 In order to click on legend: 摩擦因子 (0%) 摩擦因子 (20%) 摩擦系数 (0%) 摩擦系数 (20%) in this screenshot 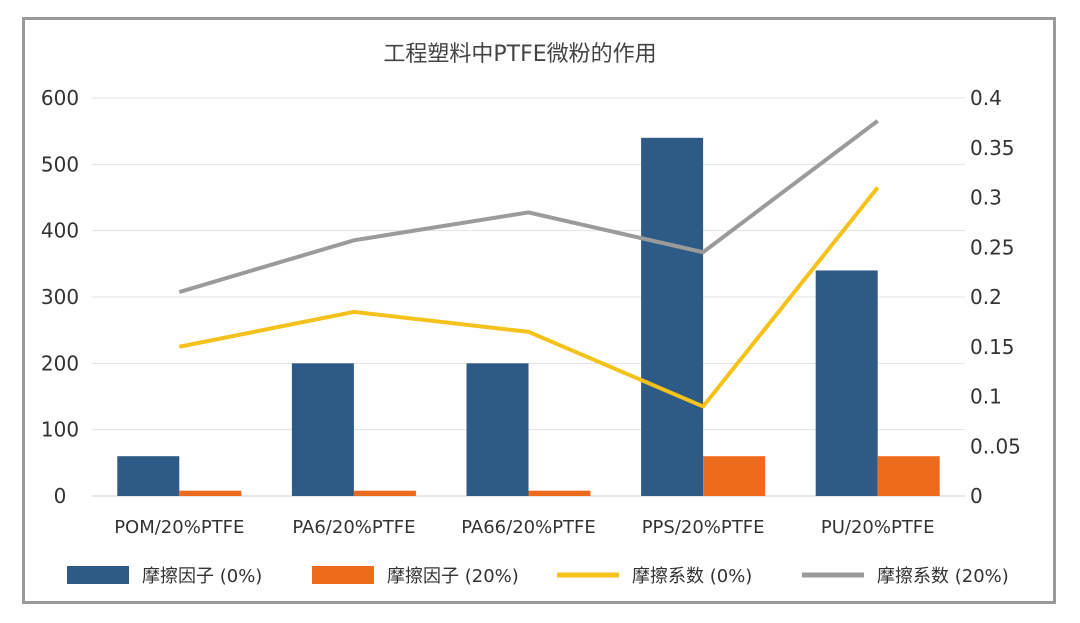, I will do `click(538, 576)`.